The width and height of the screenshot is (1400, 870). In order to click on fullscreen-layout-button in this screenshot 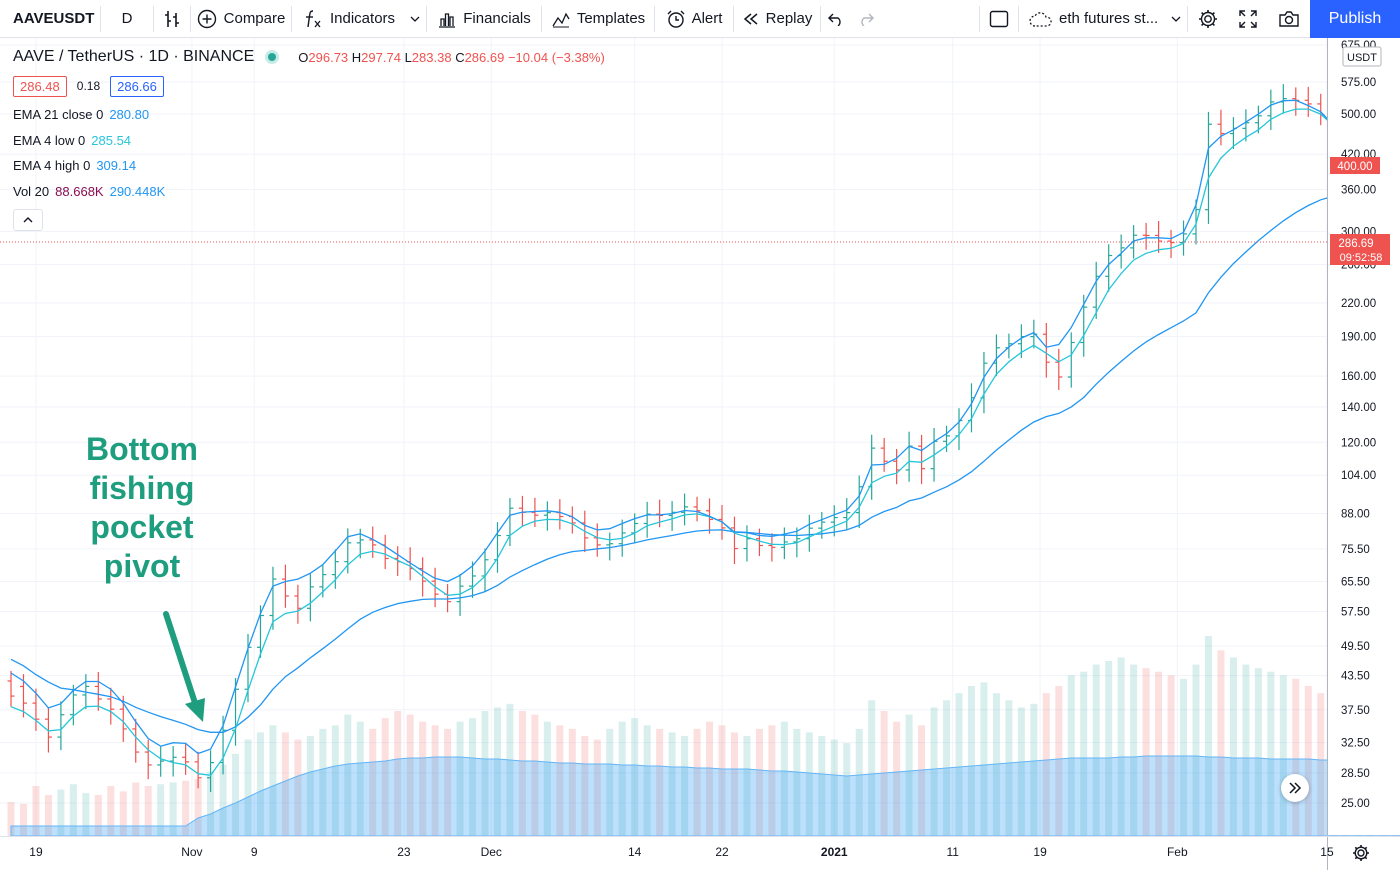, I will do `click(999, 19)`.